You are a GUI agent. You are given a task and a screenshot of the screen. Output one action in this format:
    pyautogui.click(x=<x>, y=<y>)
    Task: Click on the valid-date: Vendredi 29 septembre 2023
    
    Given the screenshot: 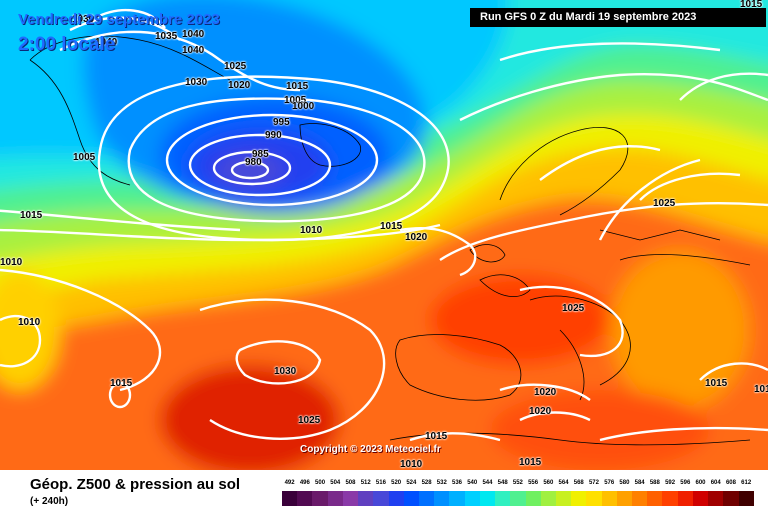 What is the action you would take?
    pyautogui.click(x=119, y=19)
    